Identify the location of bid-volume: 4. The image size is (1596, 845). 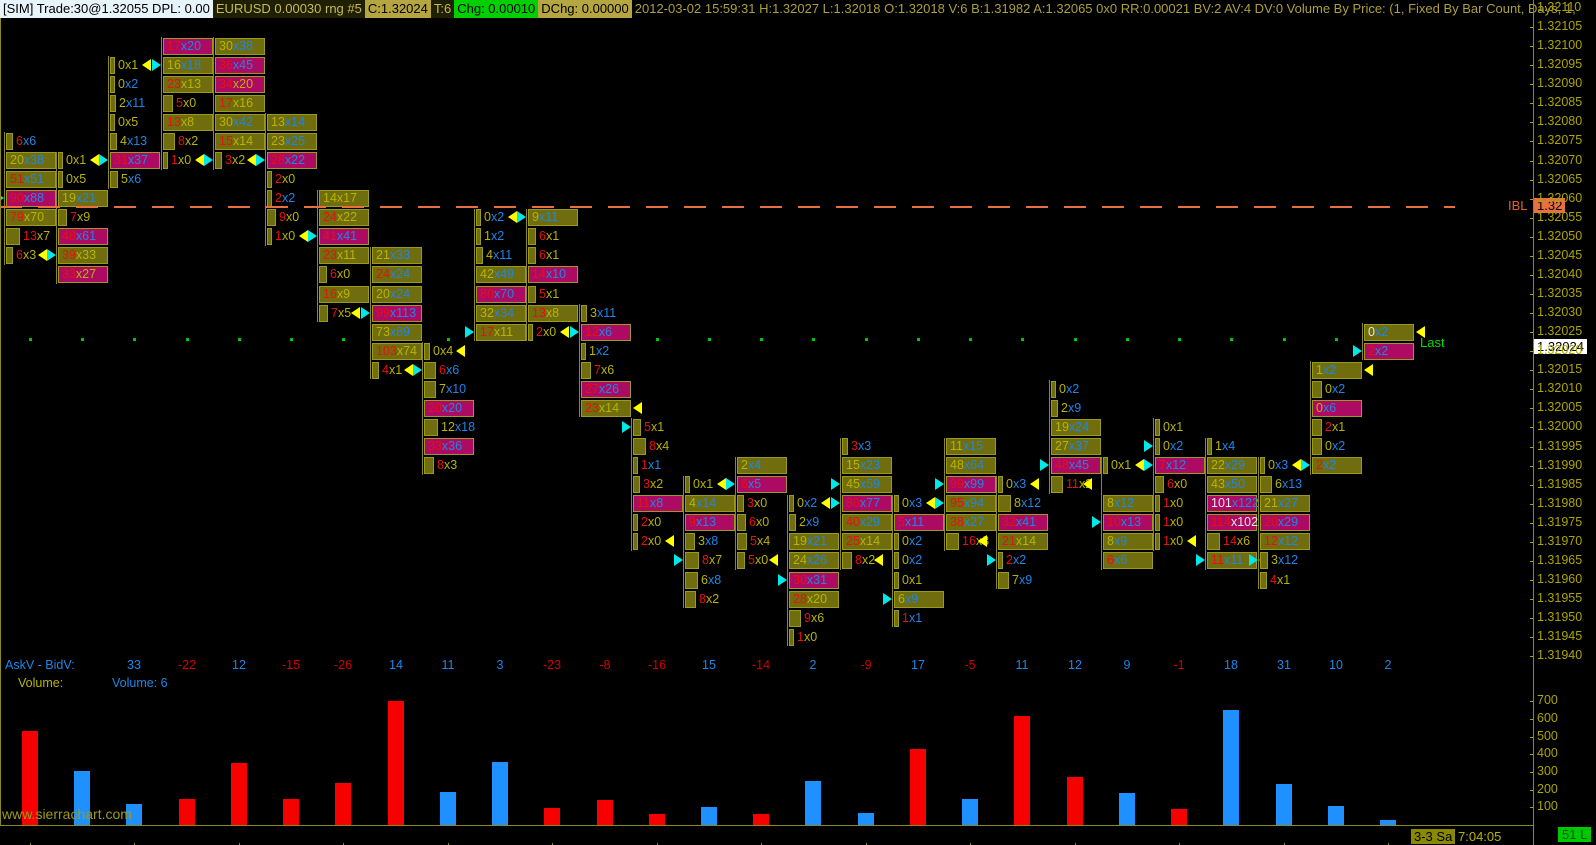
(692, 503).